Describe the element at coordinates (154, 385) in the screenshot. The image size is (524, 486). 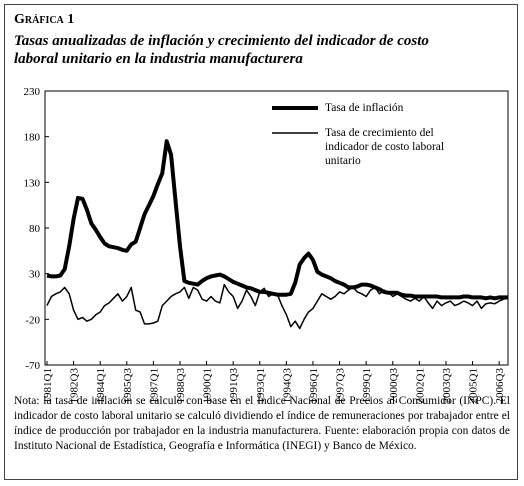
I see `x-tick-label: 1987Q1` at that location.